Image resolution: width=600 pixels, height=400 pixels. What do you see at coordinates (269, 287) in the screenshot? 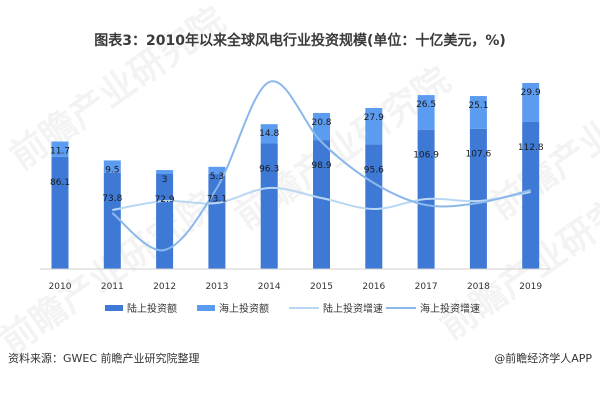
I see `x-tick-label: 2014` at bounding box center [269, 287].